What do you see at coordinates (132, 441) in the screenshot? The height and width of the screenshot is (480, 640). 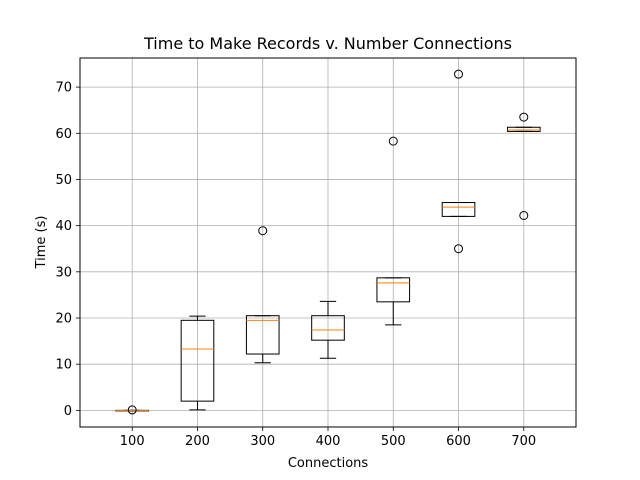 I see `x-tick-label: 100` at bounding box center [132, 441].